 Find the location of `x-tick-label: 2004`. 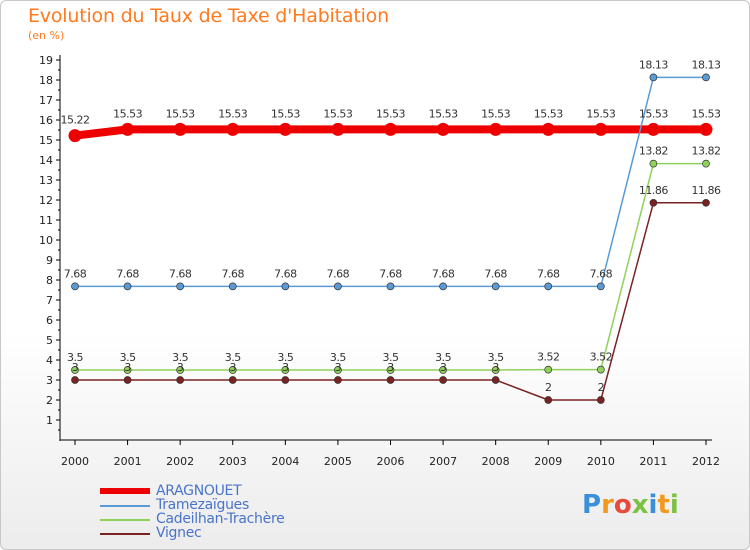

x-tick-label: 2004 is located at coordinates (285, 461).